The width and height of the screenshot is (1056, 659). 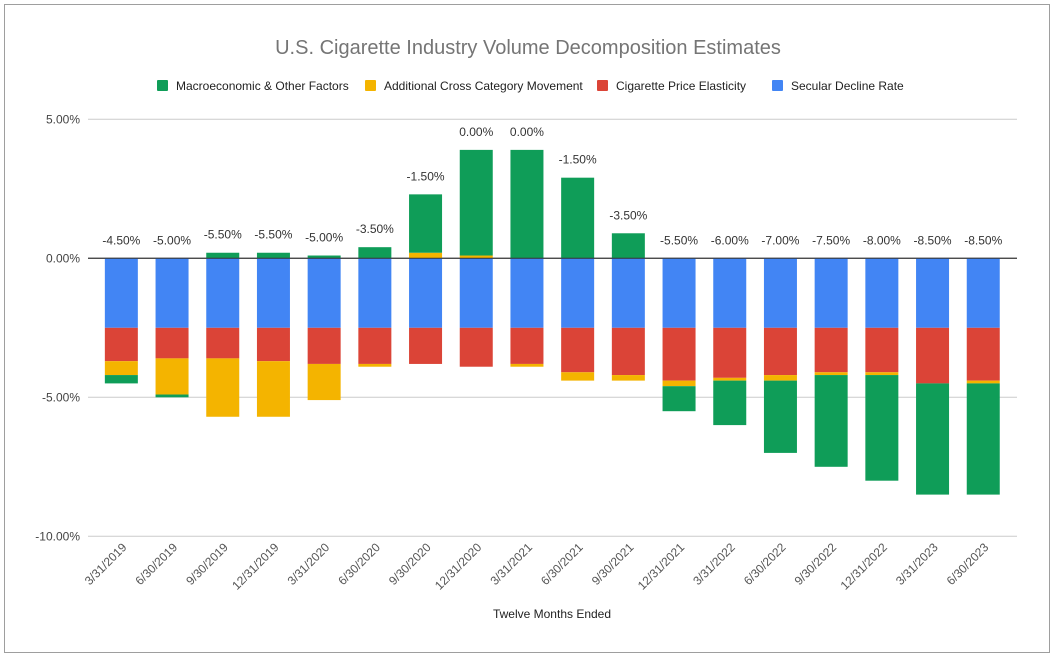 What do you see at coordinates (410, 564) in the screenshot?
I see `x-tick-label: 9/30/2020` at bounding box center [410, 564].